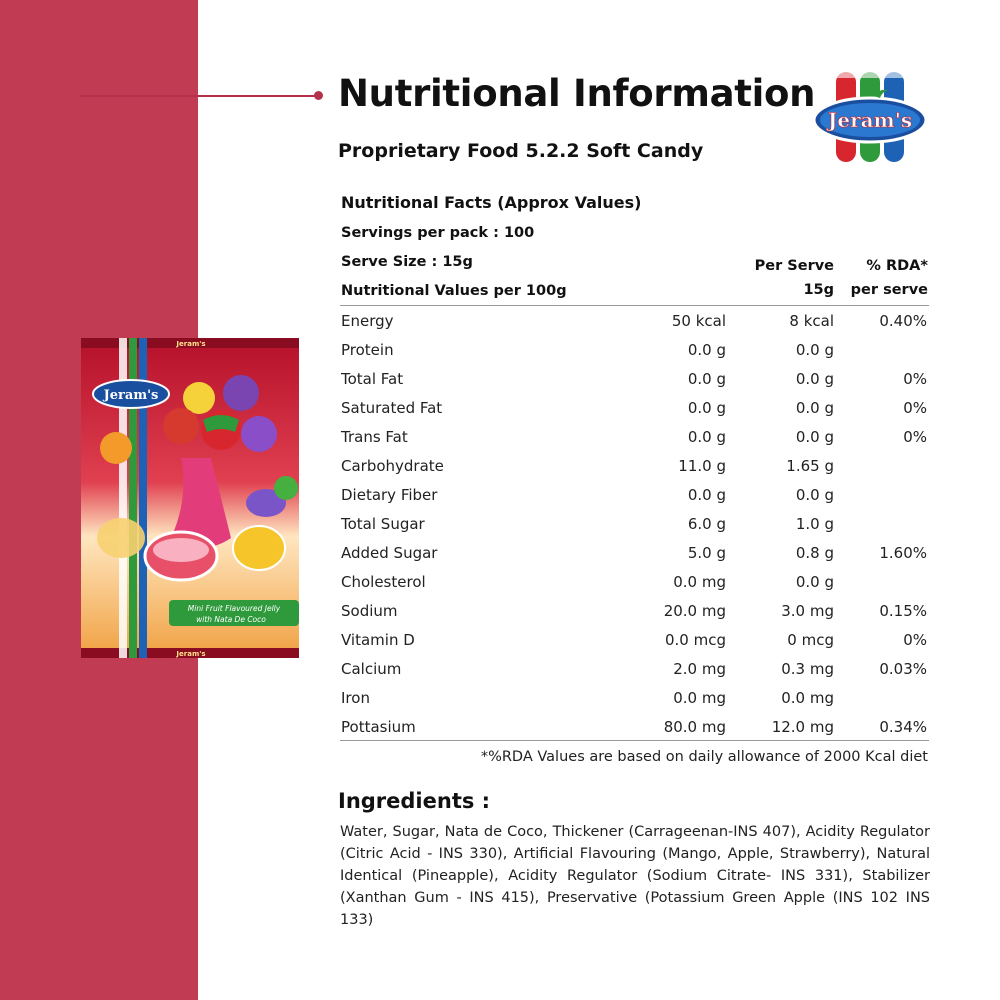  What do you see at coordinates (383, 524) in the screenshot?
I see `nutrient-name: Total Sugar` at bounding box center [383, 524].